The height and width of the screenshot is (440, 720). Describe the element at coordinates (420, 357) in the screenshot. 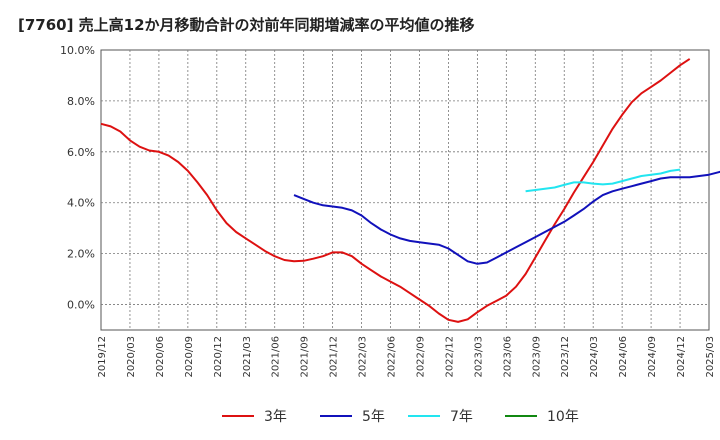

I see `x-tick-label: 2022/09` at that location.